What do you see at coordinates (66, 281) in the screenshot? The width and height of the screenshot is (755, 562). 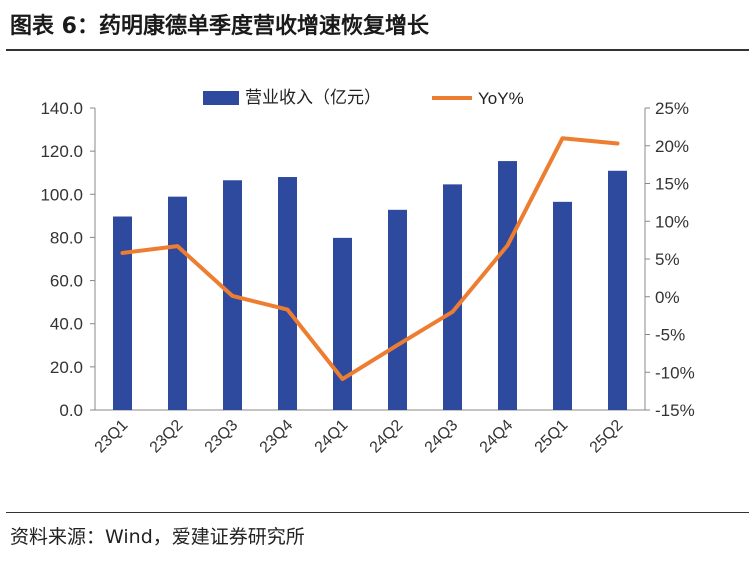 I see `left-tick-label: 60.0` at bounding box center [66, 281].